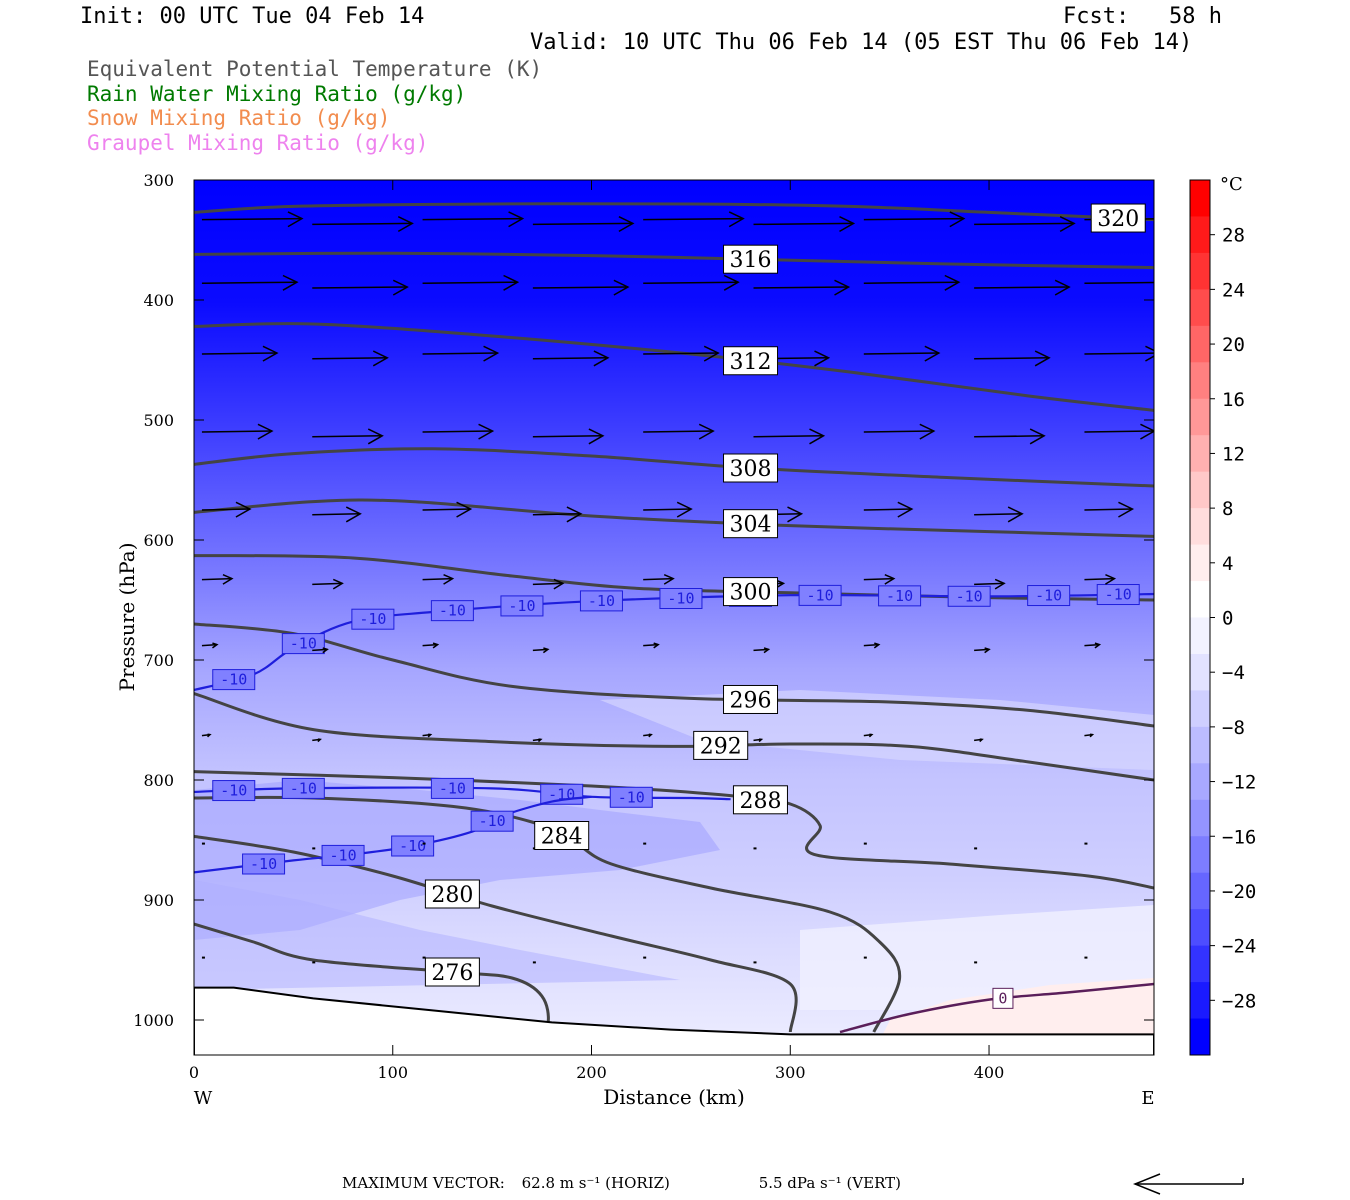  Describe the element at coordinates (203, 1098) in the screenshot. I see `x-end-label-west: W` at that location.